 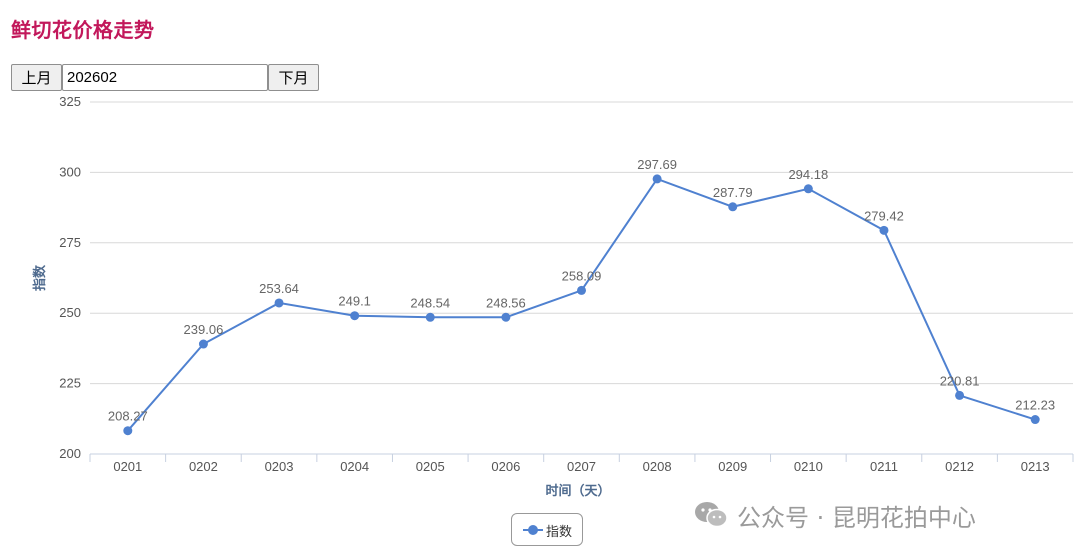 I want to click on x-tick-label: 0203, so click(x=279, y=466).